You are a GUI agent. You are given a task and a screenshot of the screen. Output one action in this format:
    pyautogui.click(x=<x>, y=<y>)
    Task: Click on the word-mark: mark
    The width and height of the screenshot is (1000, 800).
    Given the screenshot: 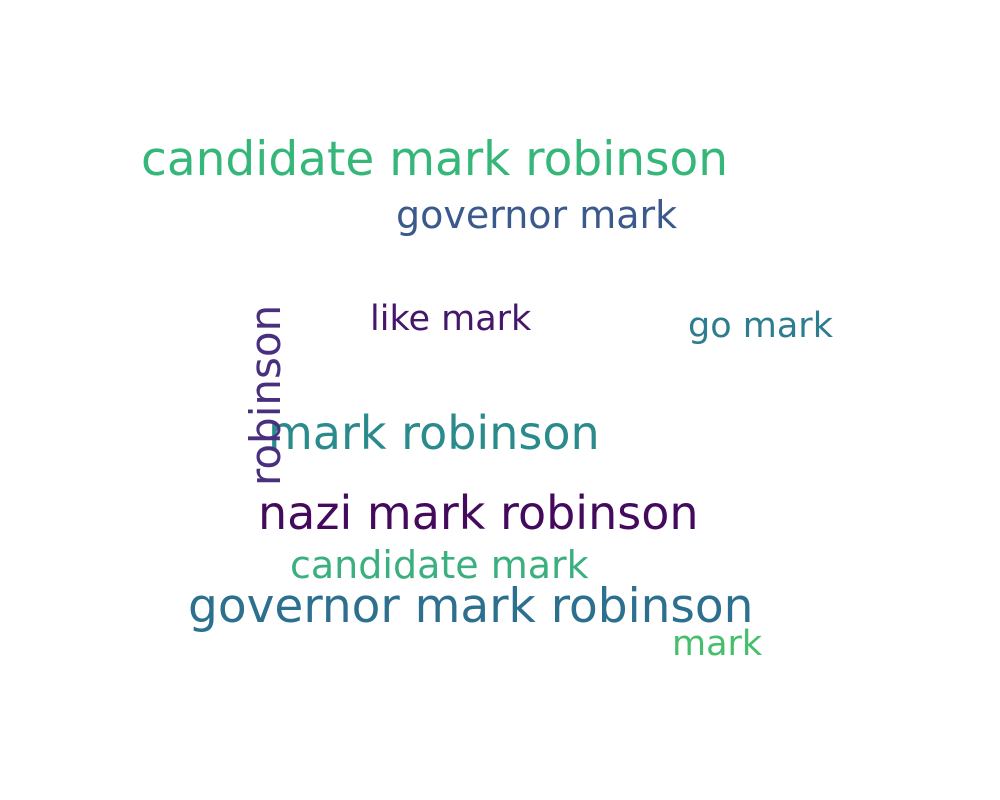 What is the action you would take?
    pyautogui.click(x=717, y=644)
    